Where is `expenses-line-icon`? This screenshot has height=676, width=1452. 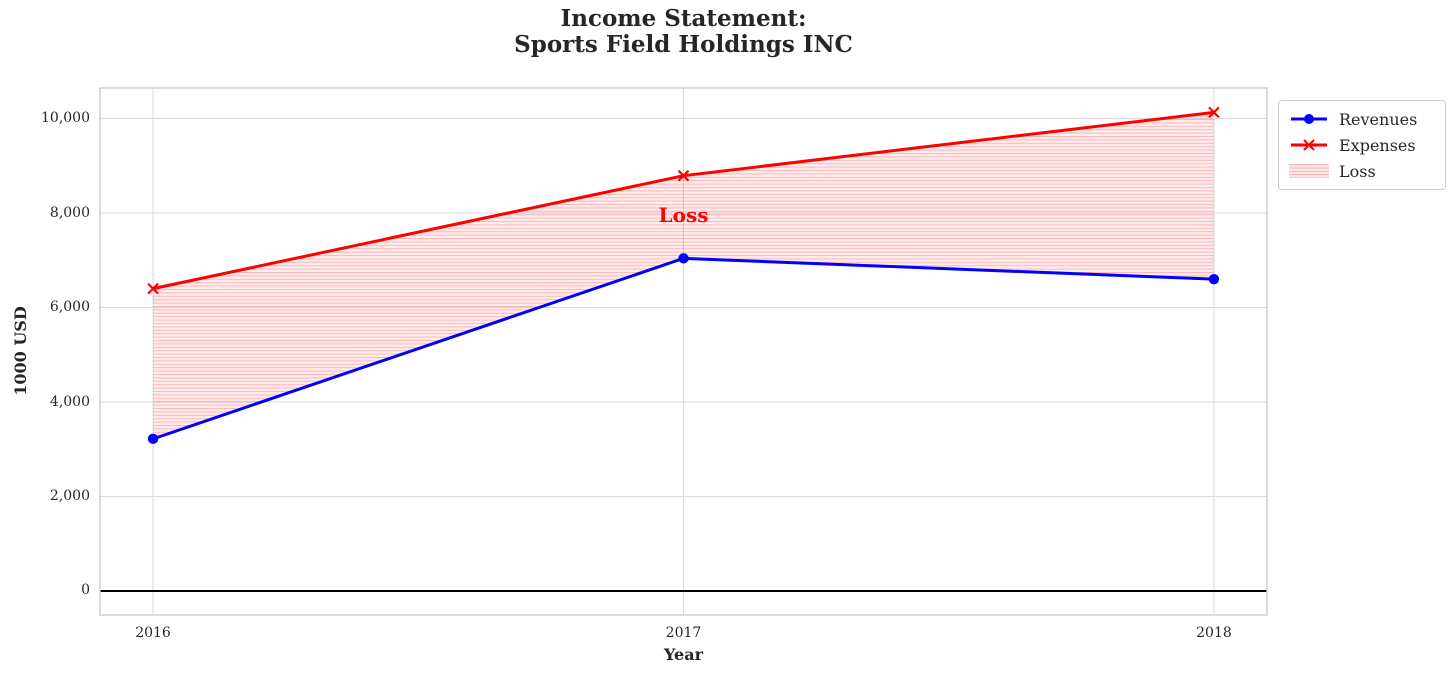
expenses-line-icon is located at coordinates (1309, 145).